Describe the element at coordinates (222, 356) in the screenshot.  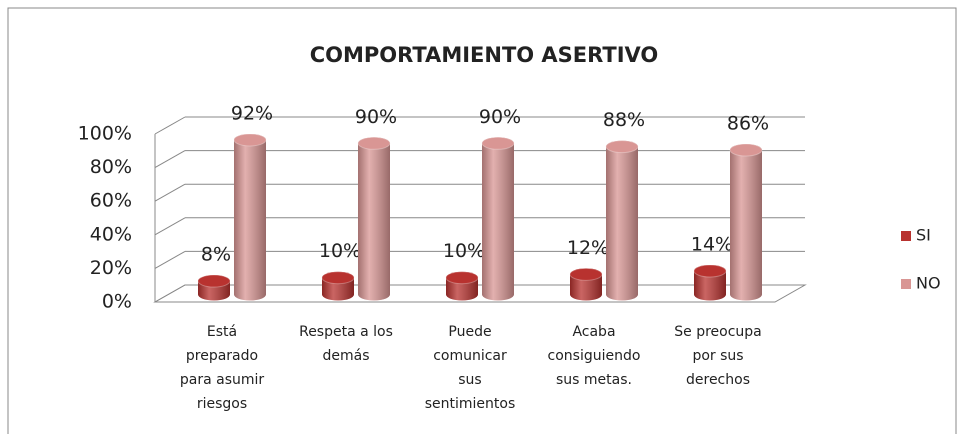
I see `x-tick-label: preparado` at that location.